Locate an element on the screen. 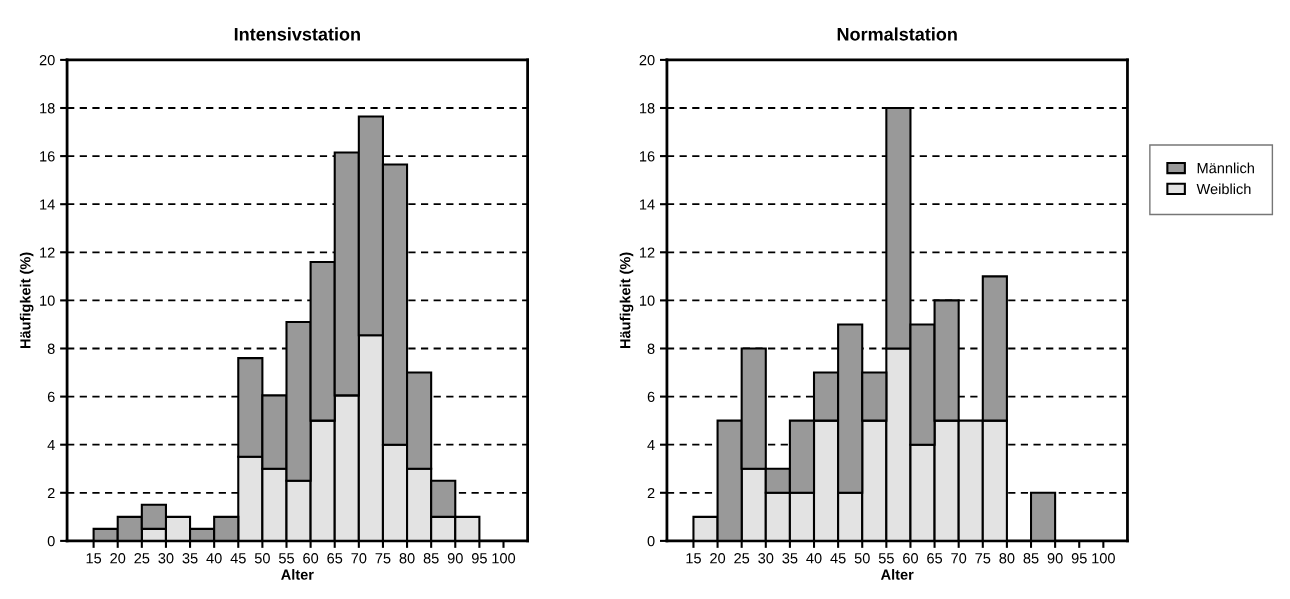 This screenshot has height=599, width=1290. chart-title: Normalstation is located at coordinates (897, 34).